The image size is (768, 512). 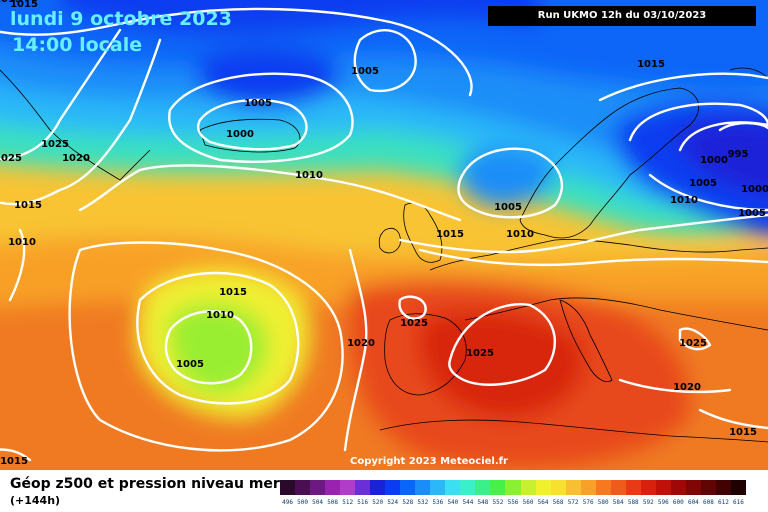 What do you see at coordinates (618, 502) in the screenshot?
I see `legend-tick-label: 584` at bounding box center [618, 502].